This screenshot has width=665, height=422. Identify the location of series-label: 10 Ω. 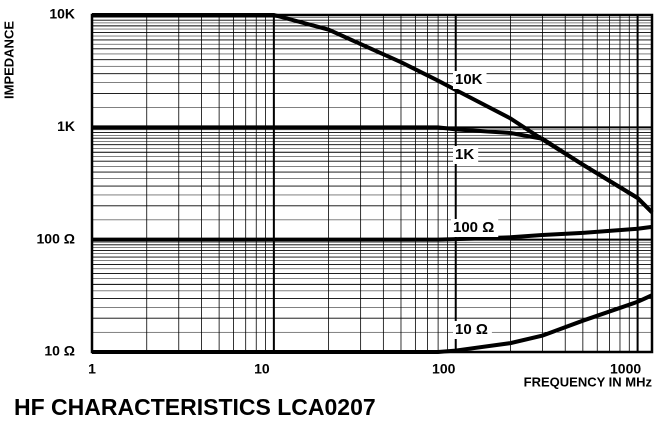
(471, 329).